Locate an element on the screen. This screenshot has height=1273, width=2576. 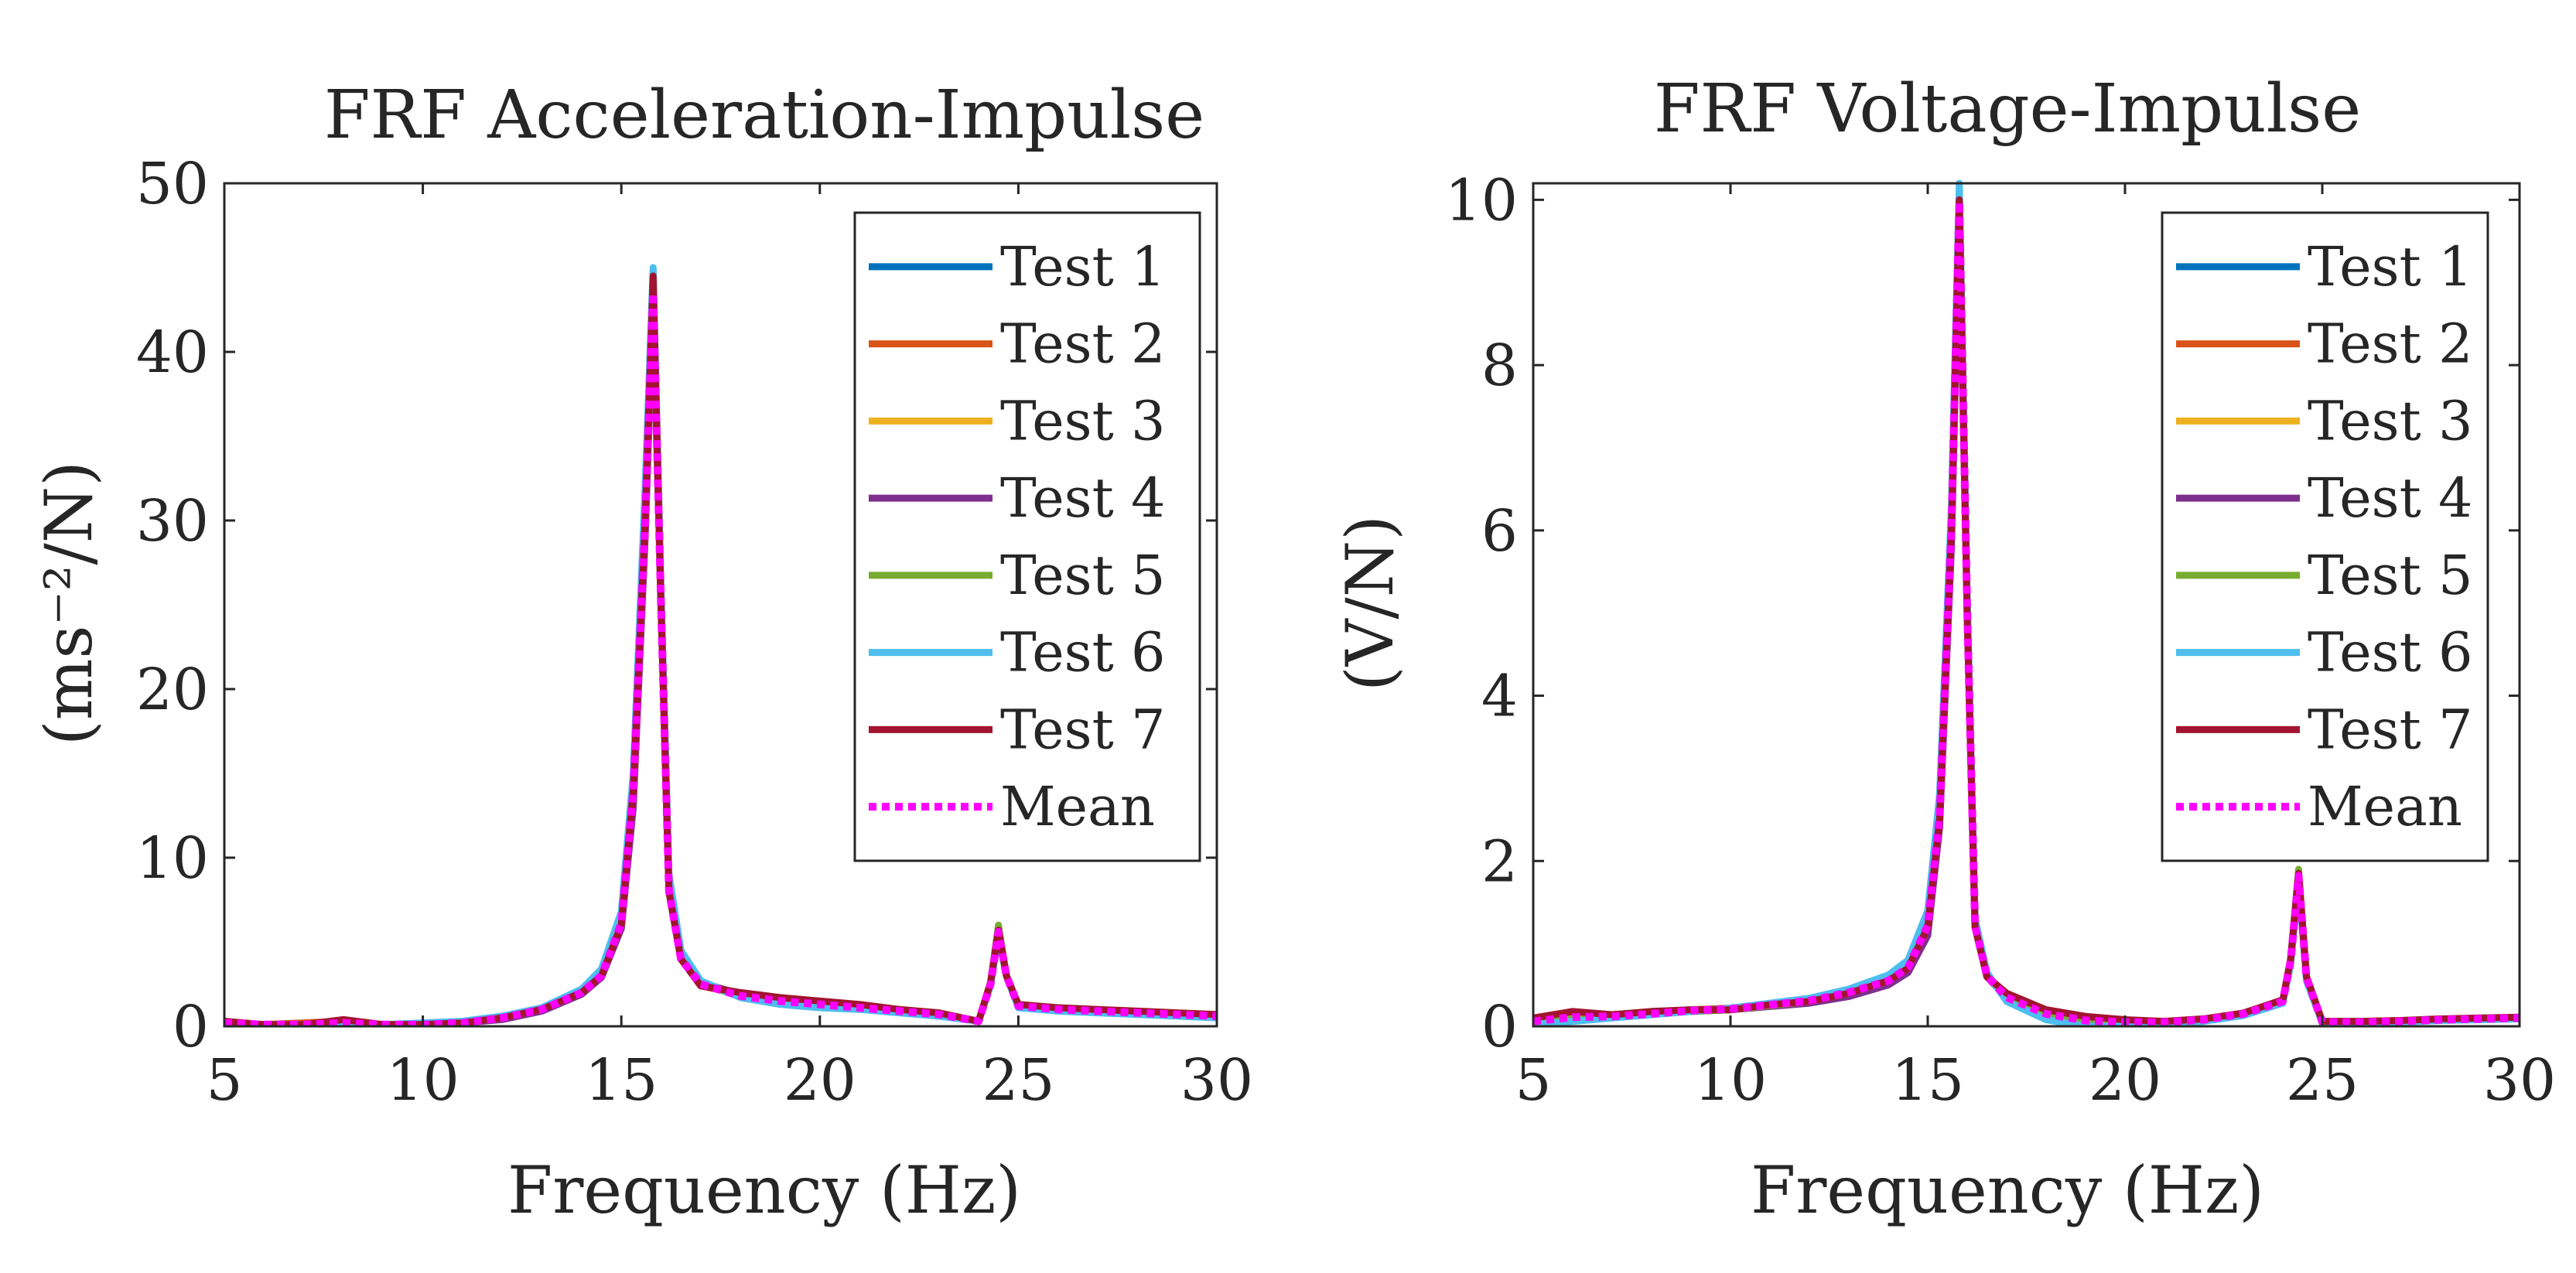
y-tick-label: 8 is located at coordinates (1499, 366).